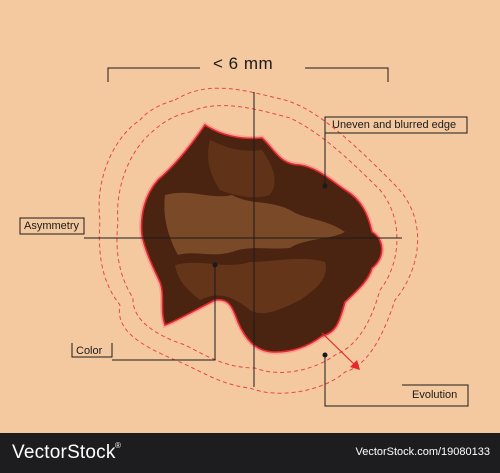 The width and height of the screenshot is (500, 473). Describe the element at coordinates (215, 265) in the screenshot. I see `color-marker-dot` at that location.